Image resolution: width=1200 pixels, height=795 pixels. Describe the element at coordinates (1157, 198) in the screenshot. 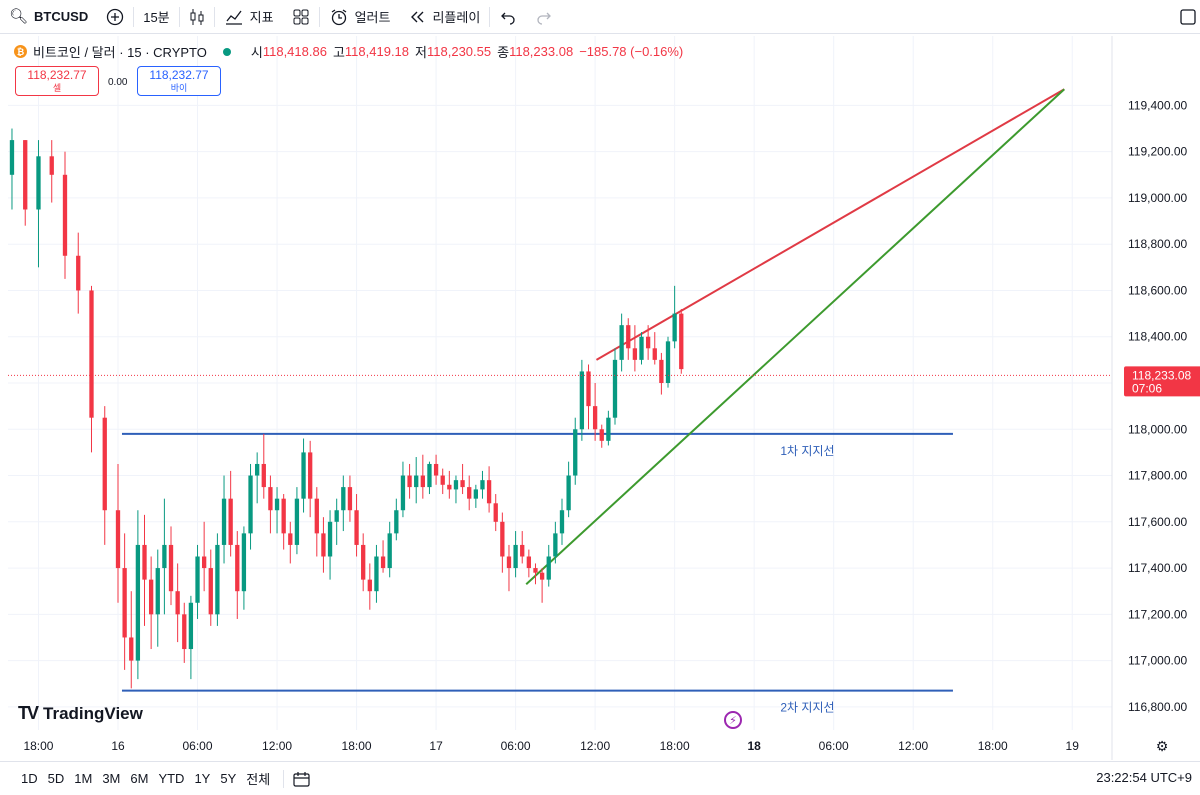

I see `price-tick-label: 119,000.00` at that location.